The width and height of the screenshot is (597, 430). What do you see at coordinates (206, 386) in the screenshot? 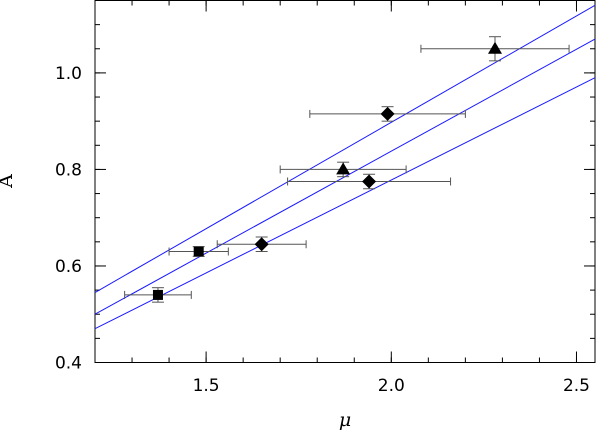
I see `x-tick-label: 1.5` at bounding box center [206, 386].